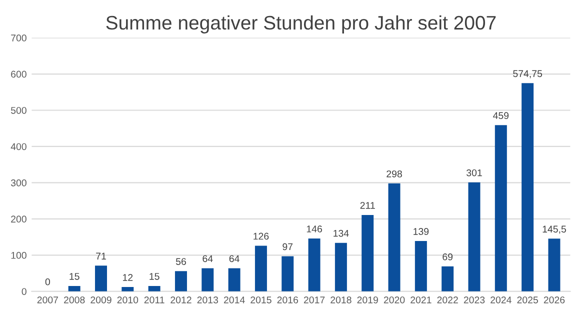 The image size is (576, 315). Describe the element at coordinates (341, 233) in the screenshot. I see `data-label: 134` at that location.